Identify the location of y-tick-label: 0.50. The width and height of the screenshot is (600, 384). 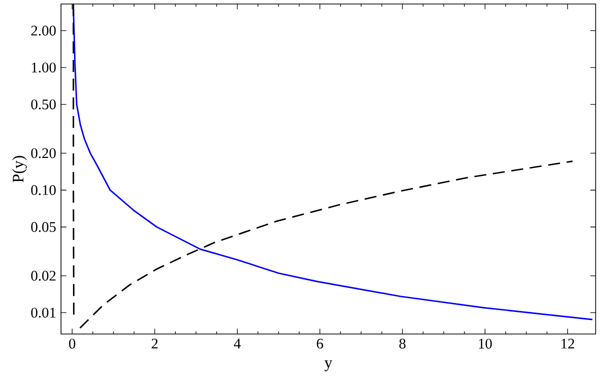
(43, 104).